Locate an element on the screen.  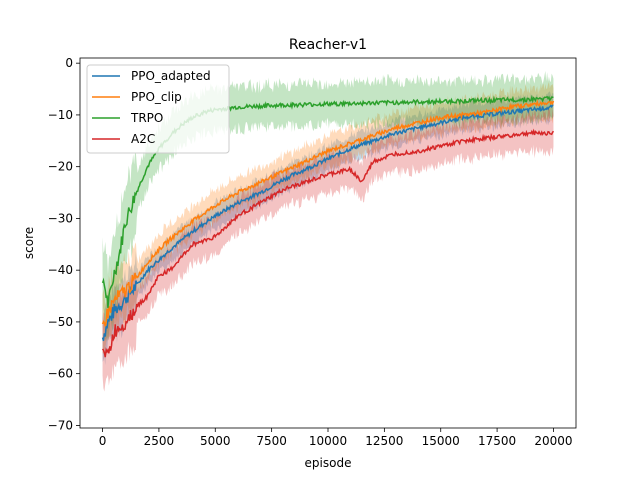
x-tick-label: 7500 is located at coordinates (271, 441).